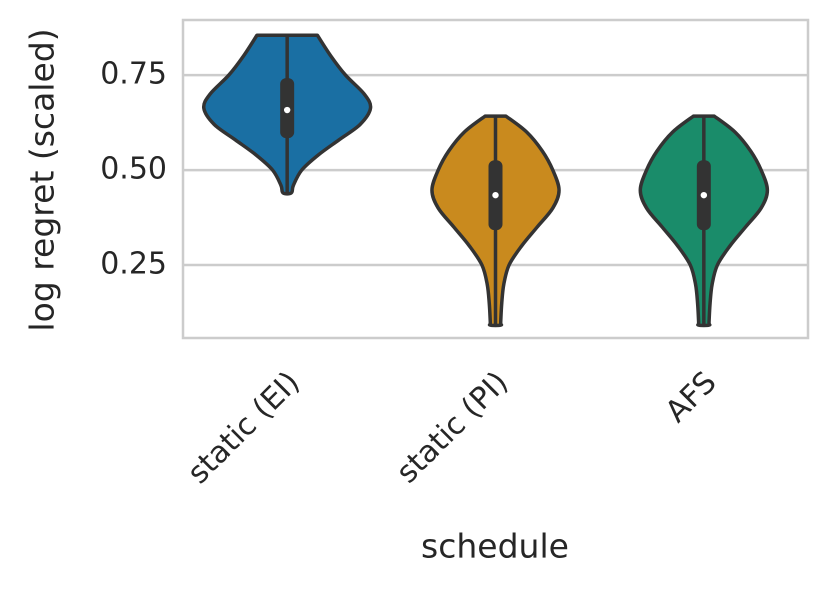  I want to click on x-axis-title: schedule, so click(495, 546).